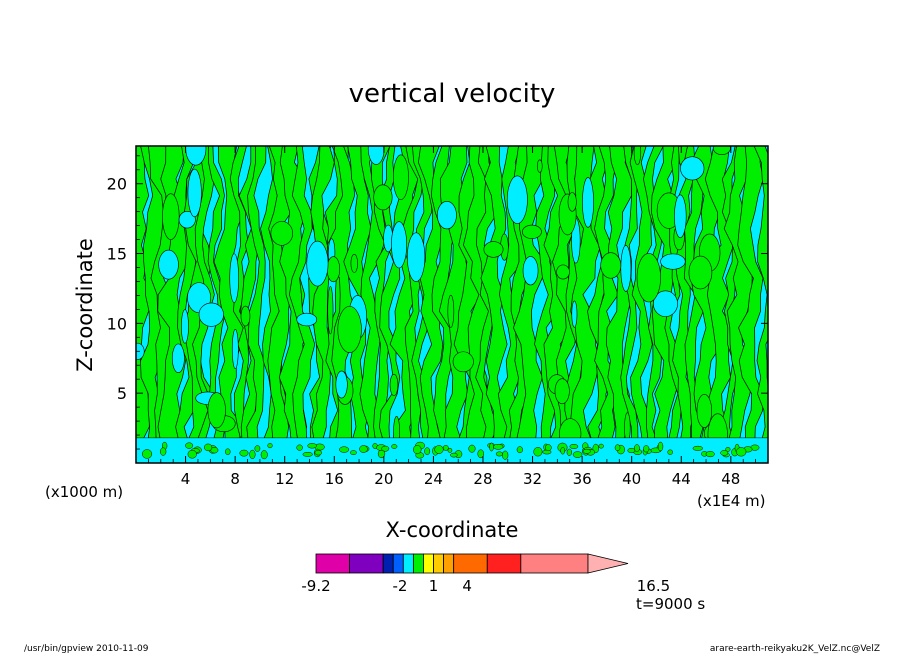 The image size is (904, 659). I want to click on footer-left: /usr/bin/gpview 2010-11-09, so click(86, 649).